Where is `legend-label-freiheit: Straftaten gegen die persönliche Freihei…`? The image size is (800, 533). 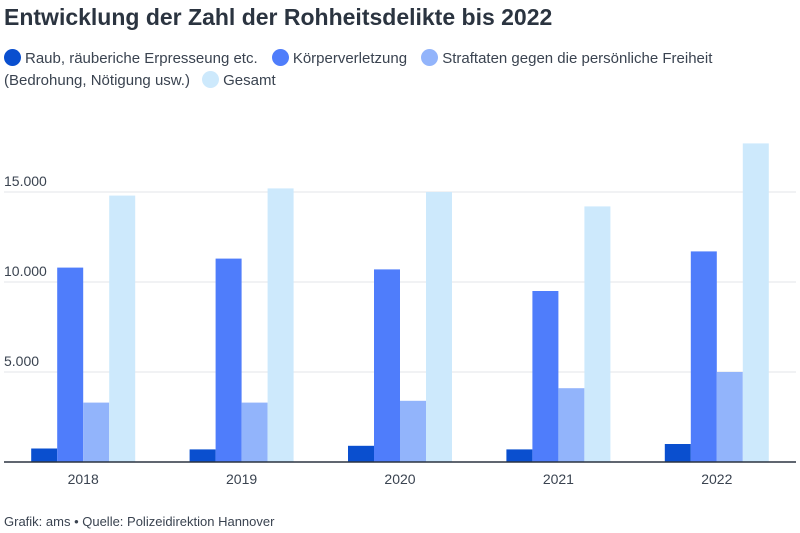 legend-label-freiheit: Straftaten gegen die persönliche Freihei… is located at coordinates (358, 69).